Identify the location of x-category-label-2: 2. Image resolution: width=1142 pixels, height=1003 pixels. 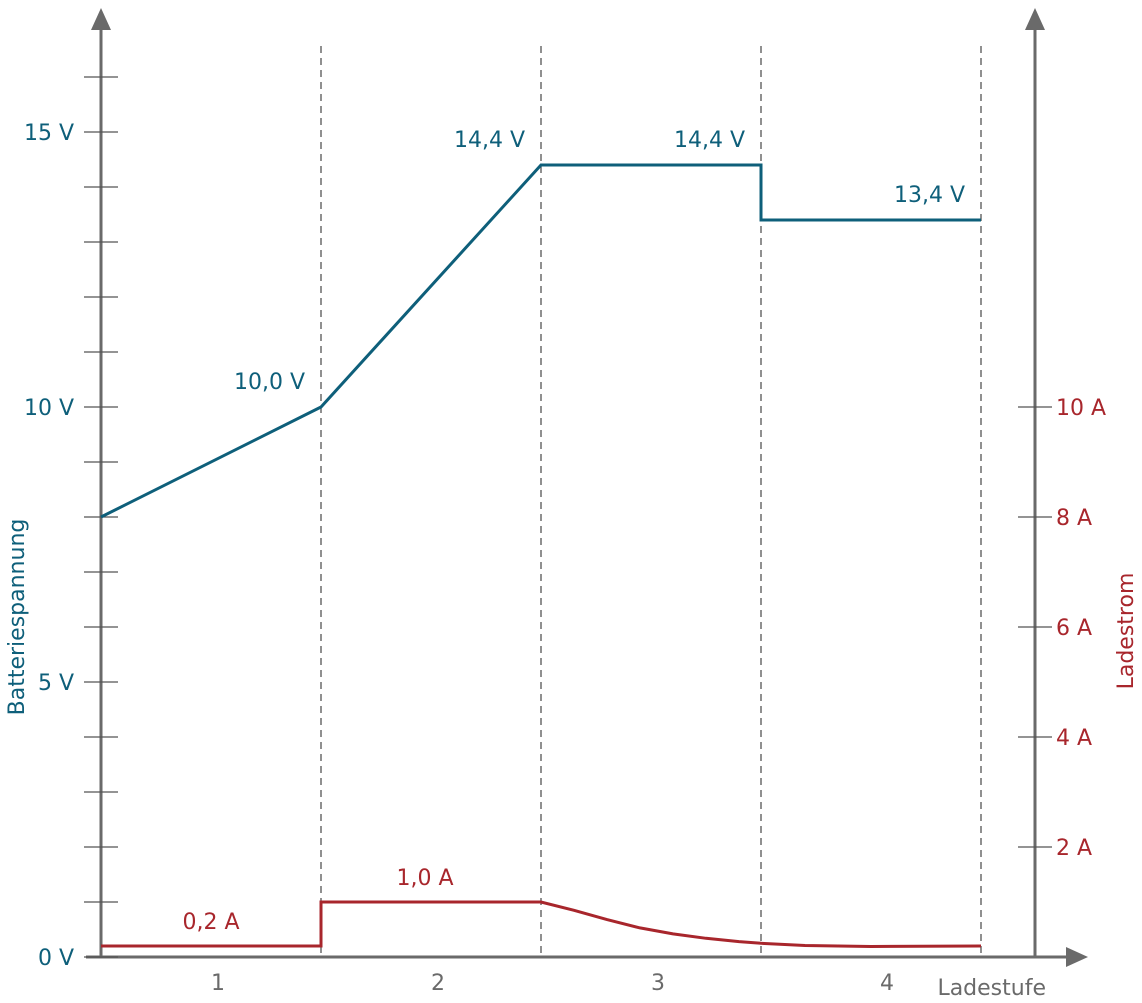
(438, 983).